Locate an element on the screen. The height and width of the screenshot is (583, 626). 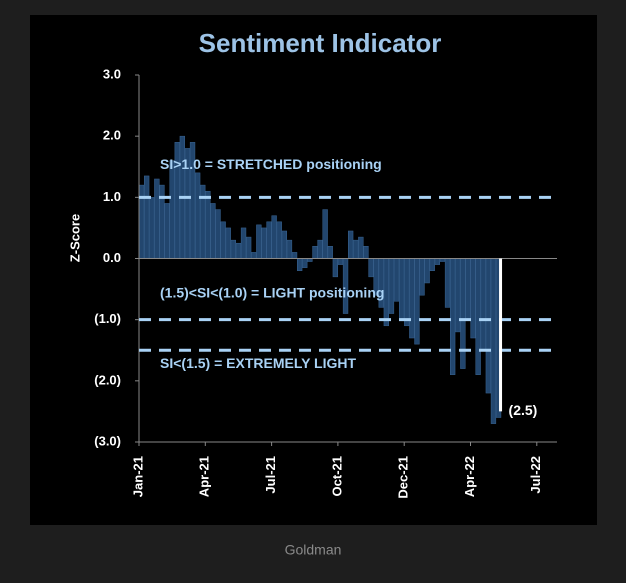
x-tick-label: Apr-22 is located at coordinates (469, 476).